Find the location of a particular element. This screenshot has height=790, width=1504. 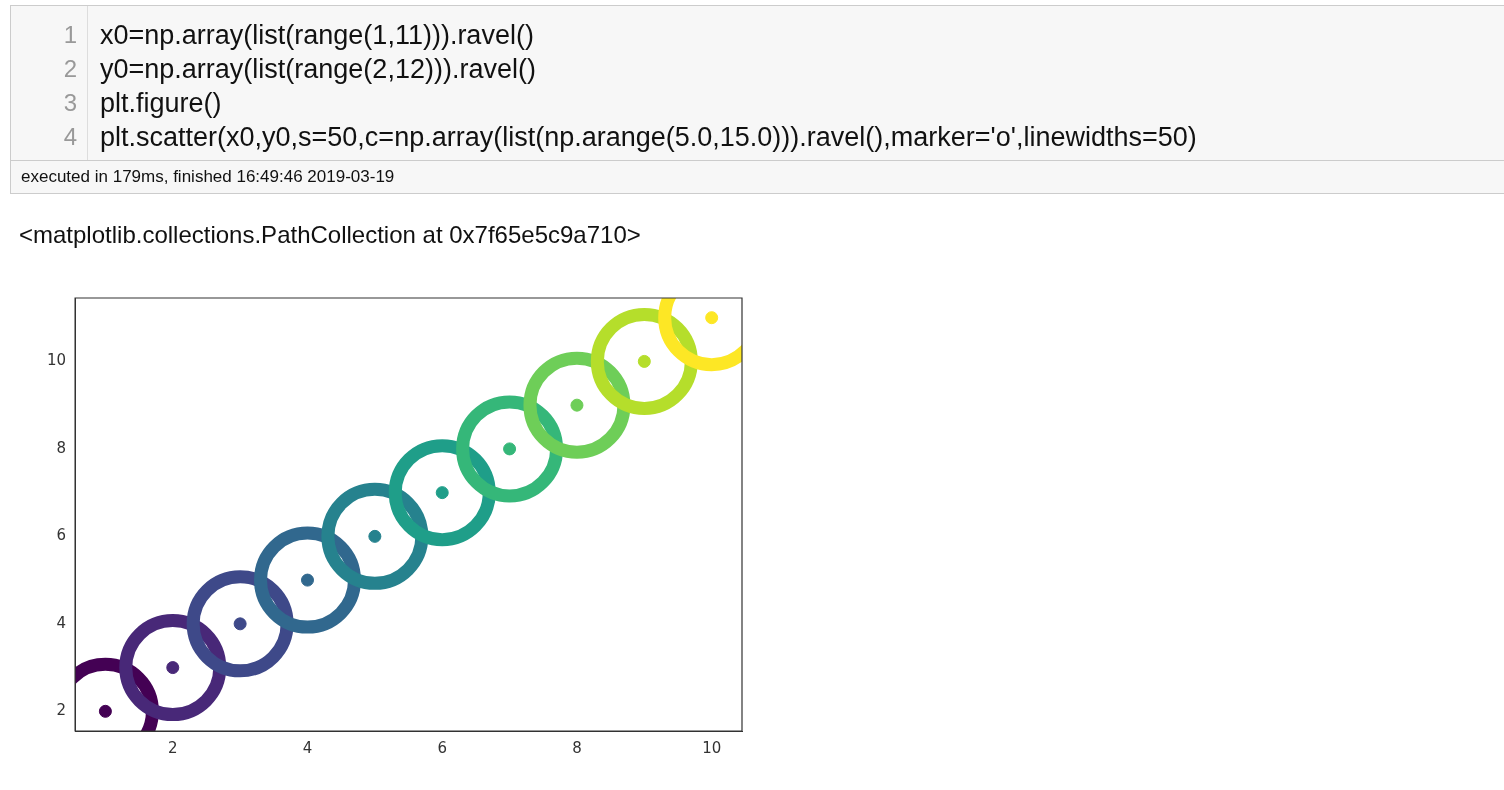

text: plt.figure() is located at coordinates (161, 103).